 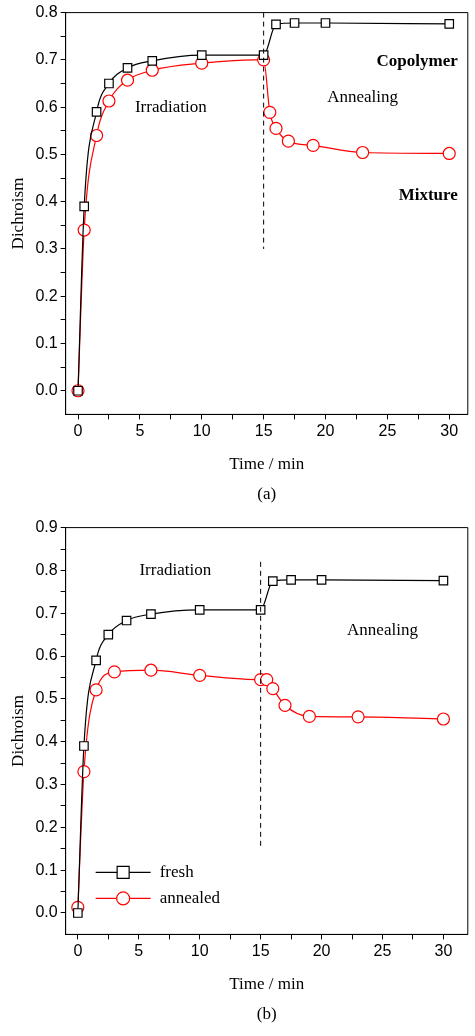 I want to click on legend-label: annealed, so click(x=190, y=897).